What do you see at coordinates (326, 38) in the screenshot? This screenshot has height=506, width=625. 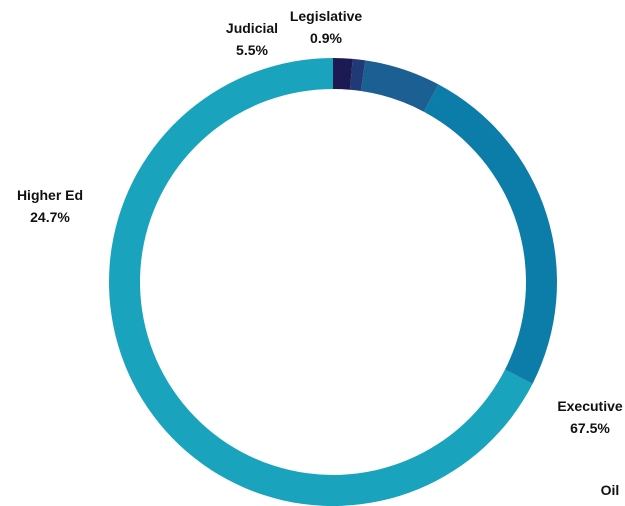 I see `slice-value-legislative: 0.9%` at bounding box center [326, 38].